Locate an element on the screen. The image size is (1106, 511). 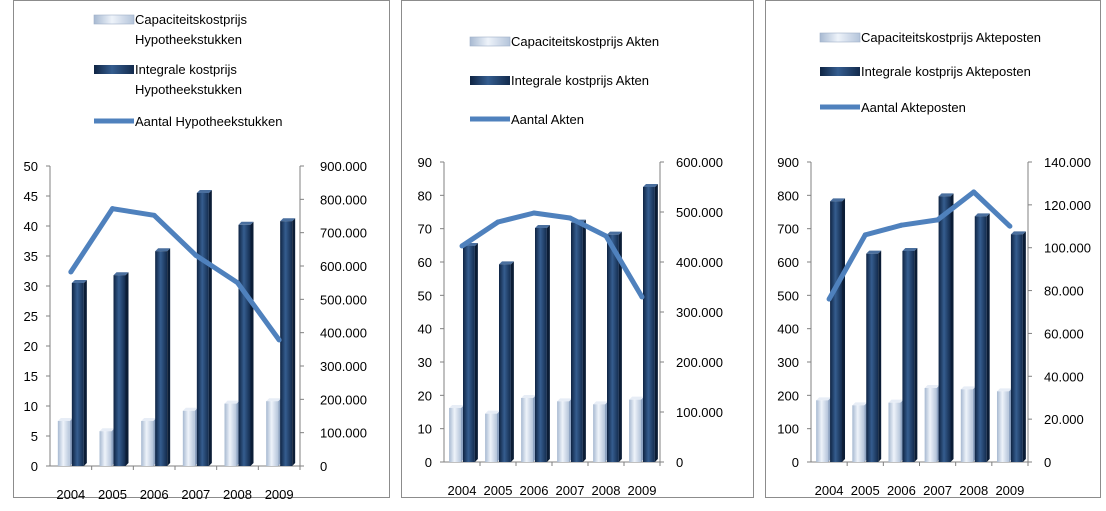
left-tick-label: 100 is located at coordinates (788, 429).